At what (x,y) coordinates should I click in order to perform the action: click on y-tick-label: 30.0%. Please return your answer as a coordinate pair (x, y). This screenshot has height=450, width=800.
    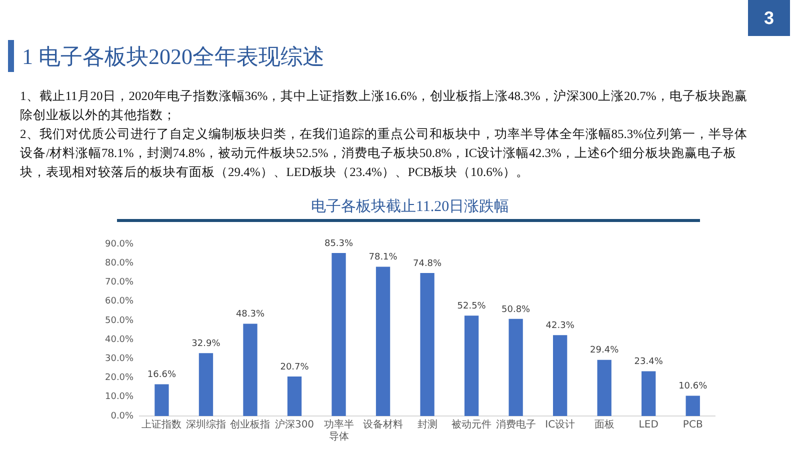
    Looking at the image, I should click on (119, 359).